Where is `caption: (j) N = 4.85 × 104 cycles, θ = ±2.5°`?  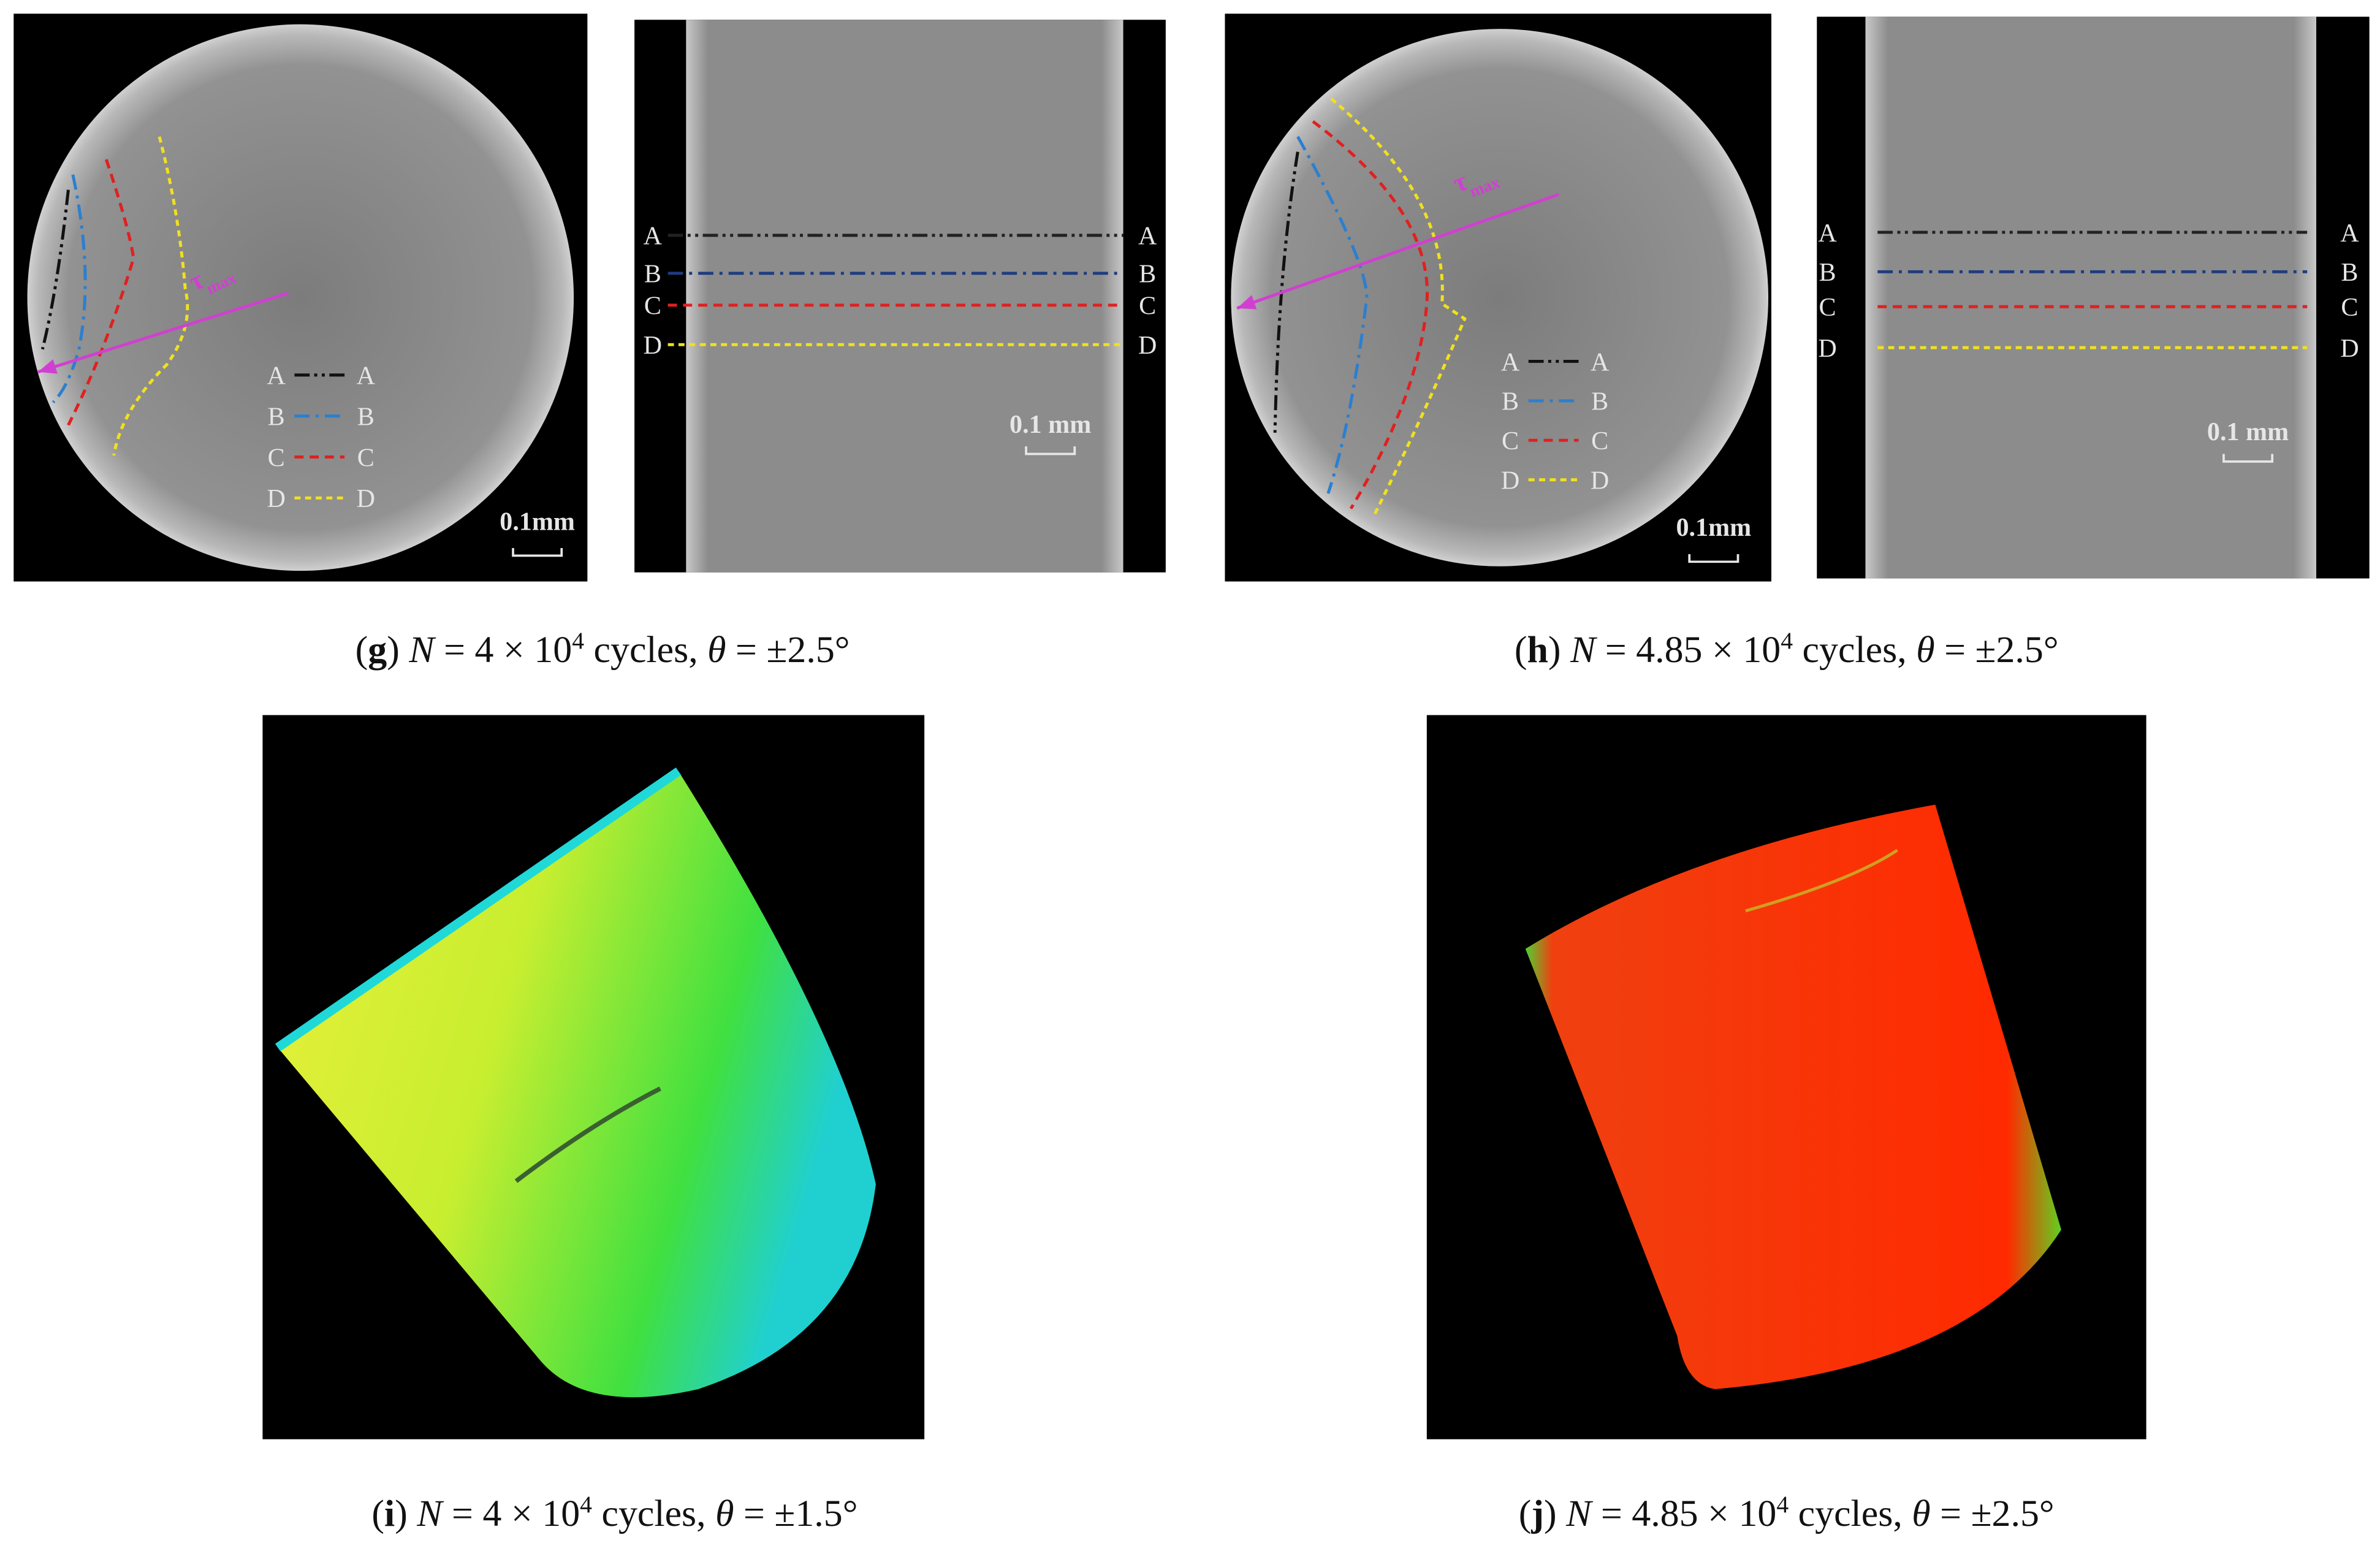
caption: (j) N = 4.85 × 104 cycles, θ = ±2.5° is located at coordinates (1787, 1512).